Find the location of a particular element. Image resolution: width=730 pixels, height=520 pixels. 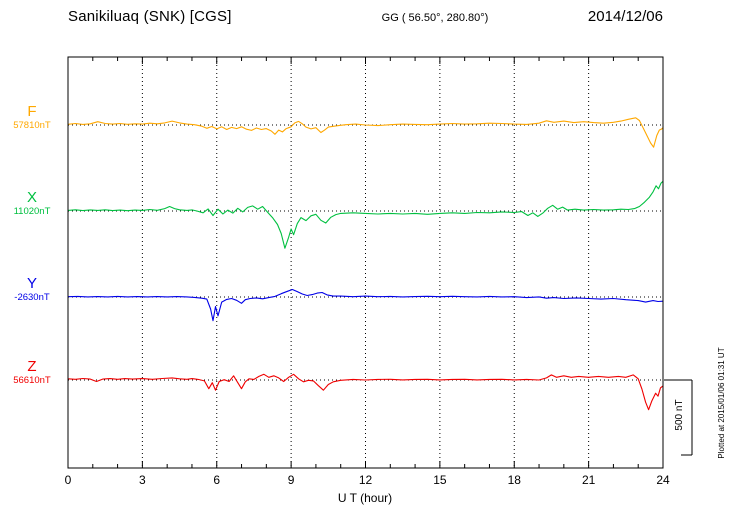

x-tick-label: 21 is located at coordinates (588, 480).